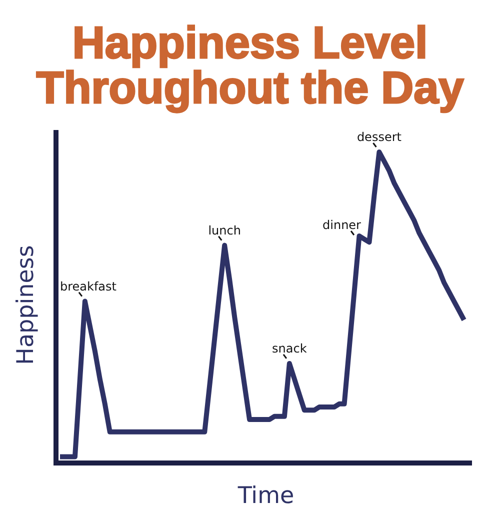  I want to click on x-axis-title: Time, so click(265, 496).